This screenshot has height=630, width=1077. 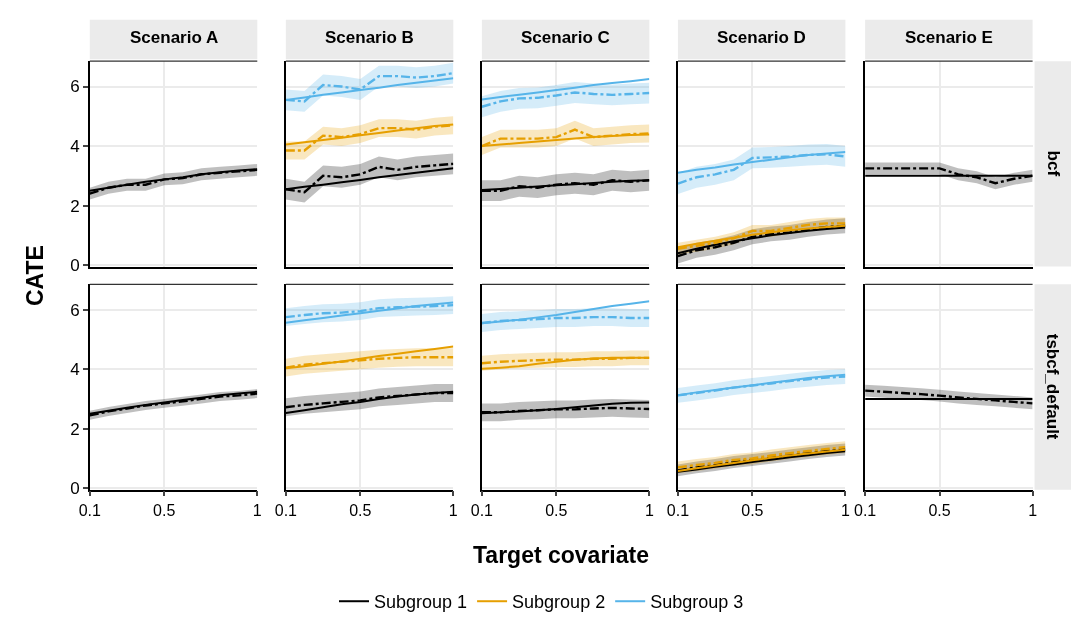 I want to click on chart-title: Scenario E, so click(x=949, y=37).